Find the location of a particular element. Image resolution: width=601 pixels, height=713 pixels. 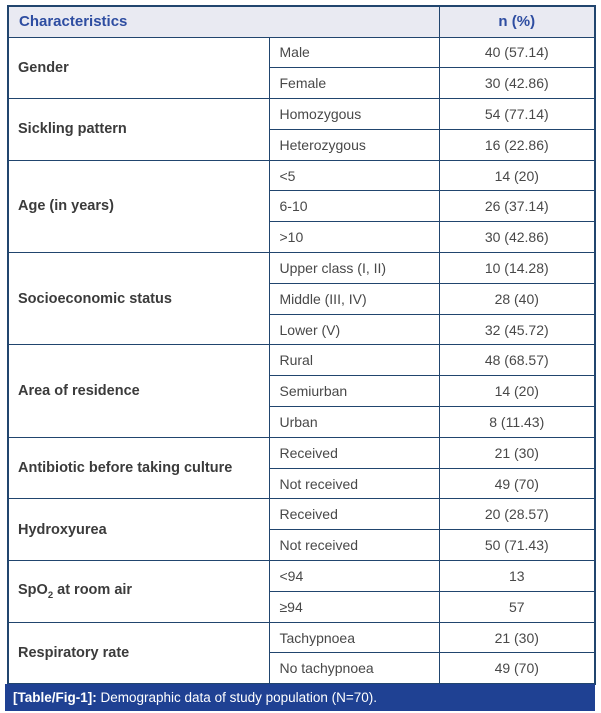

category-cell: Middle (III, IV) is located at coordinates (354, 298).